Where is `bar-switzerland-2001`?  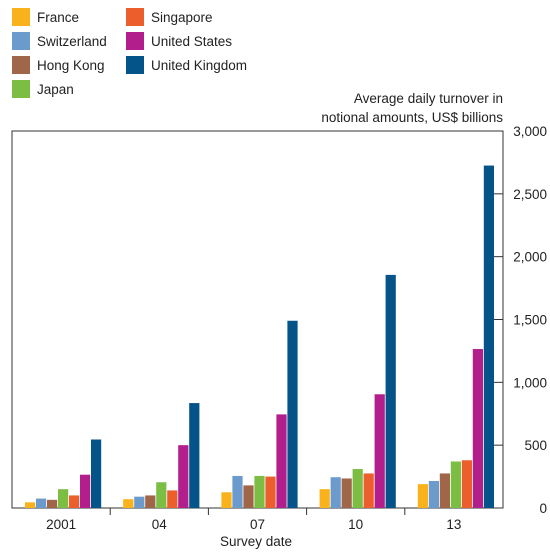
bar-switzerland-2001 is located at coordinates (41, 503).